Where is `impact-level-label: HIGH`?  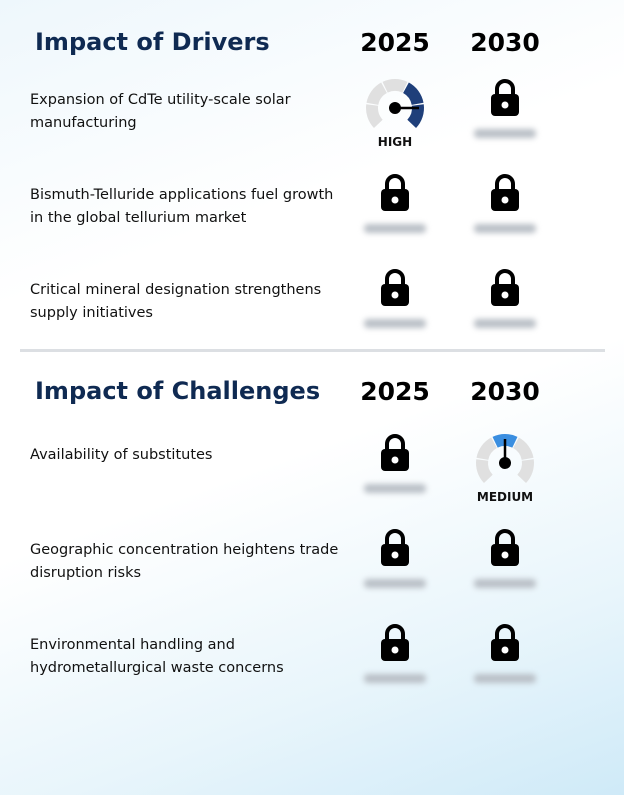
impact-level-label: HIGH is located at coordinates (395, 142).